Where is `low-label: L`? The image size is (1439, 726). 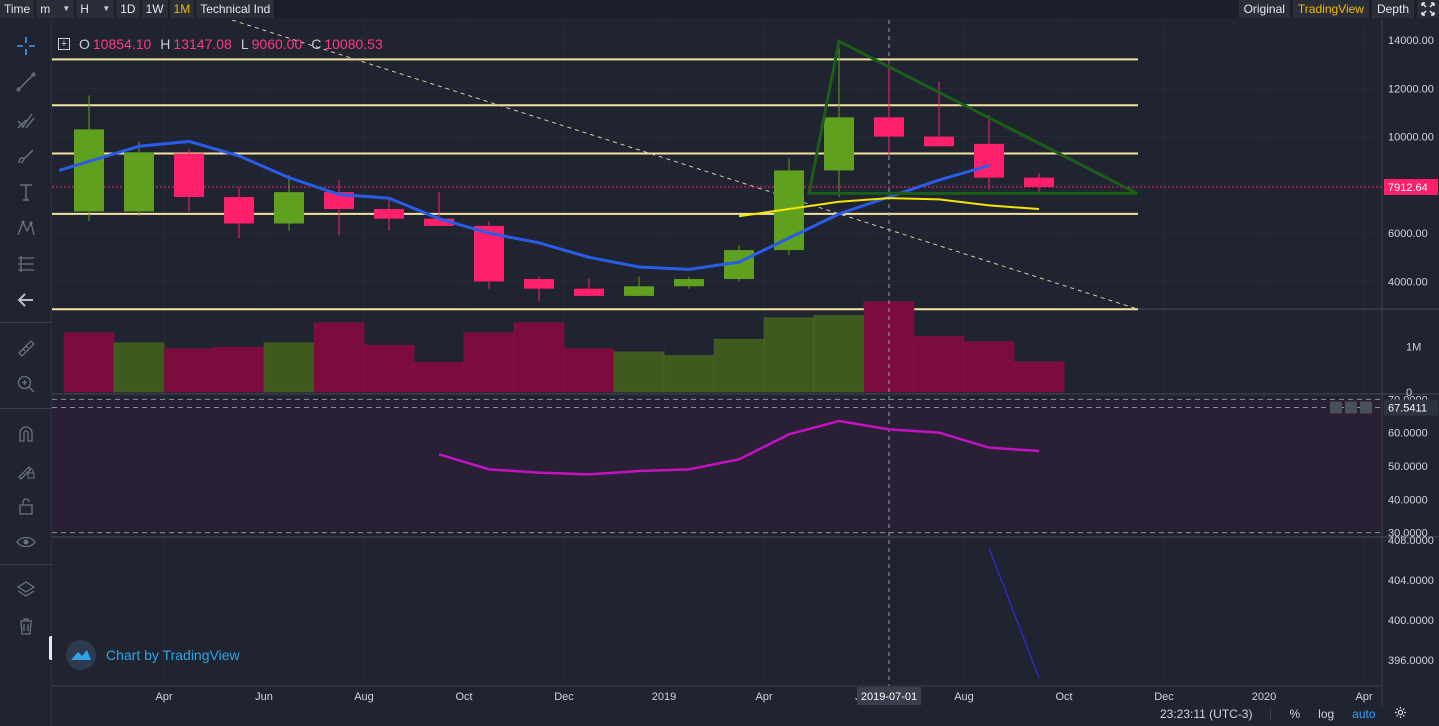
low-label: L is located at coordinates (244, 44).